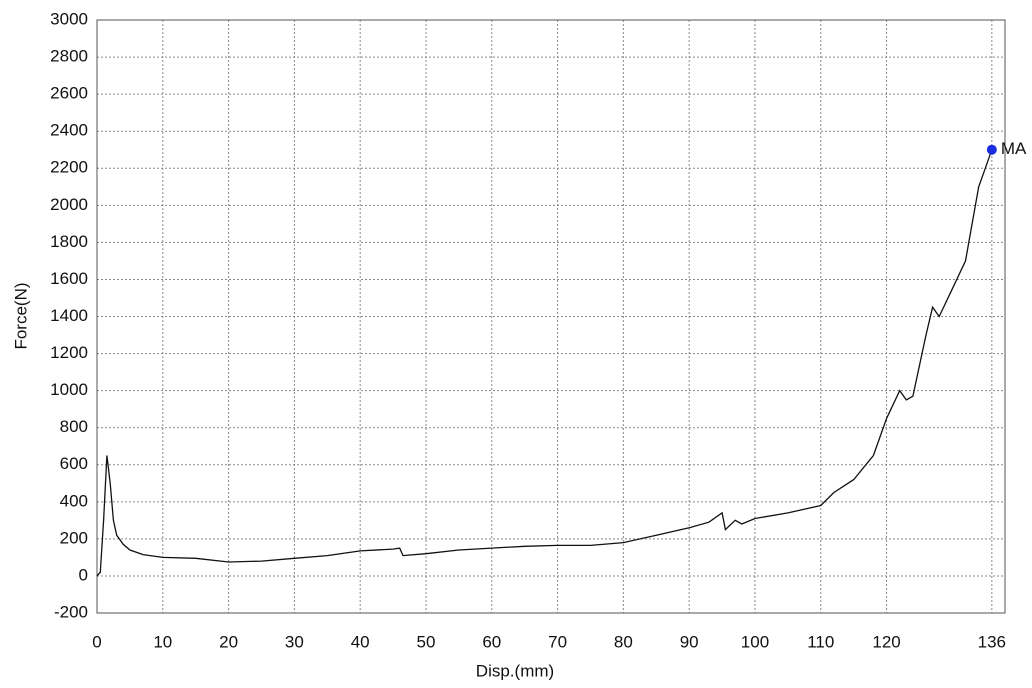  Describe the element at coordinates (689, 641) in the screenshot. I see `x-tick-label: 90` at that location.